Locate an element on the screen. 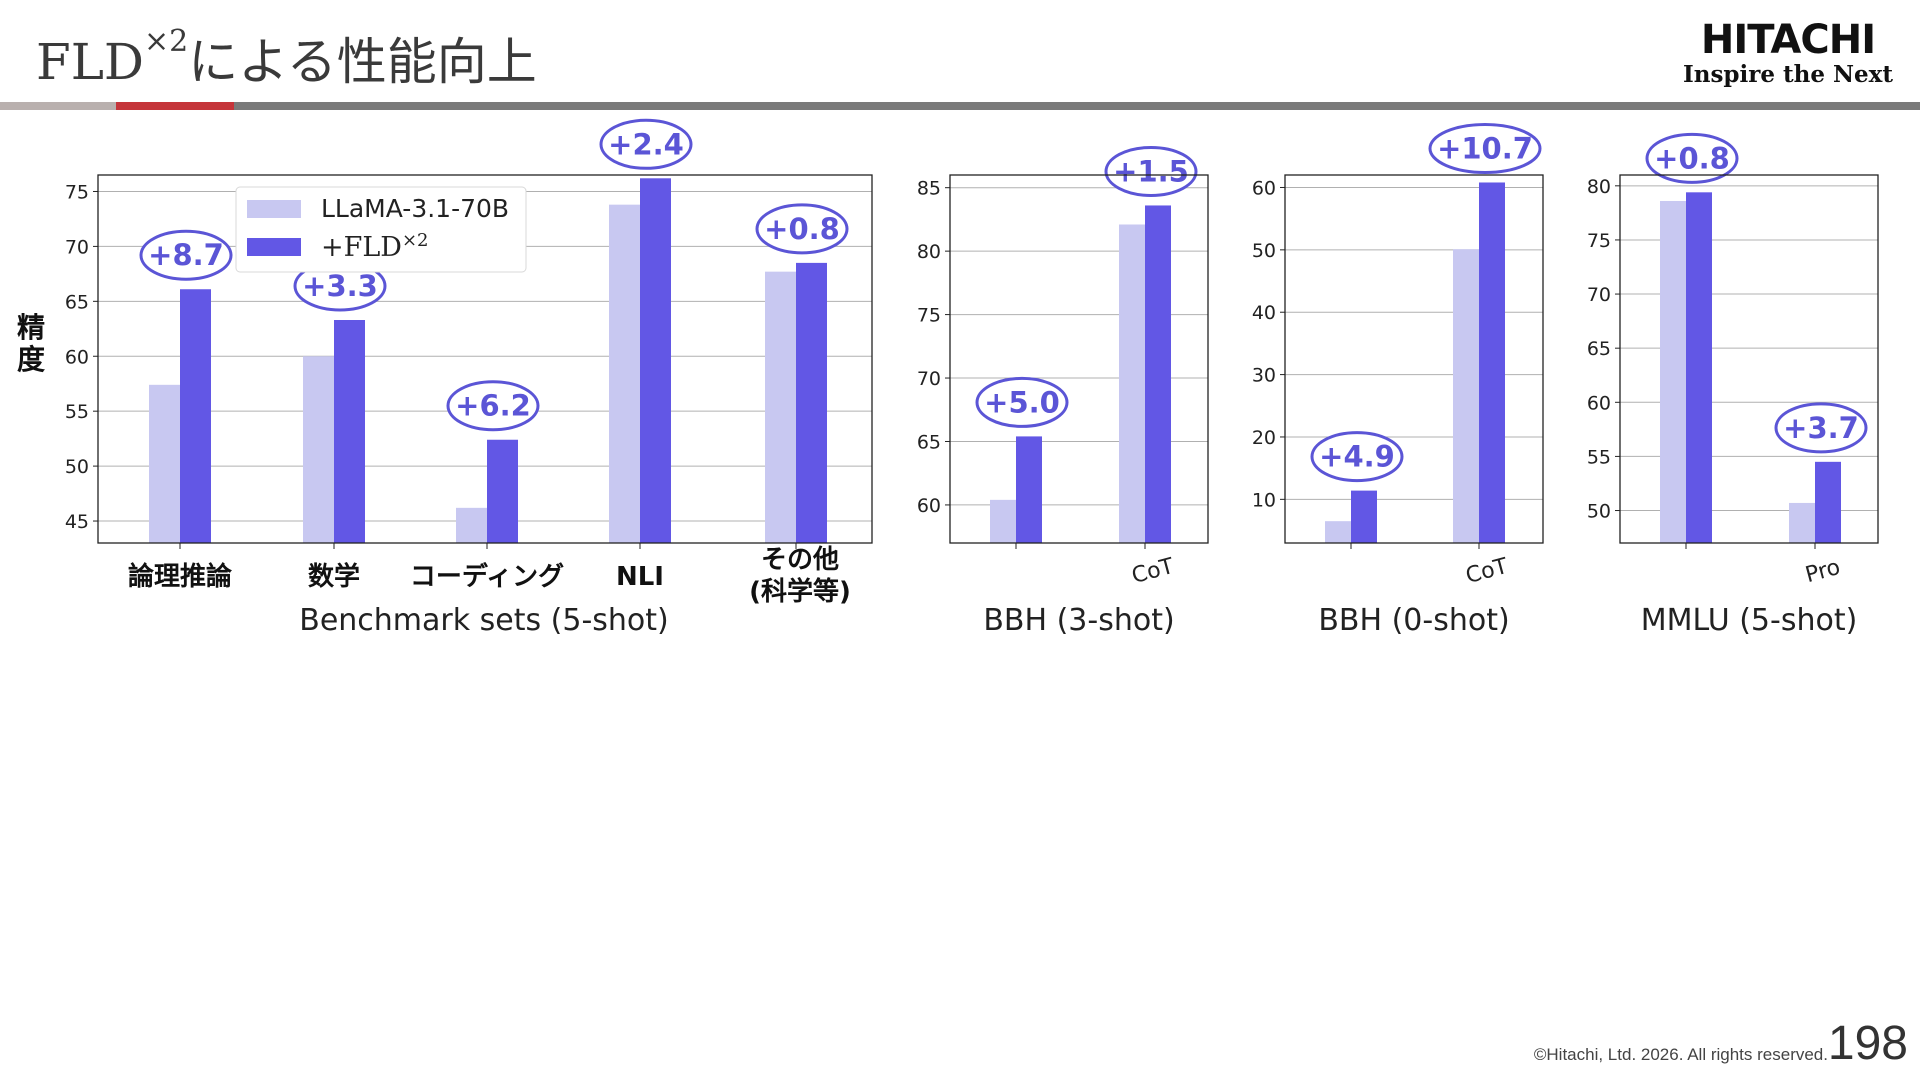 The image size is (1920, 1080). annotation-label: +1.5 is located at coordinates (1151, 171).